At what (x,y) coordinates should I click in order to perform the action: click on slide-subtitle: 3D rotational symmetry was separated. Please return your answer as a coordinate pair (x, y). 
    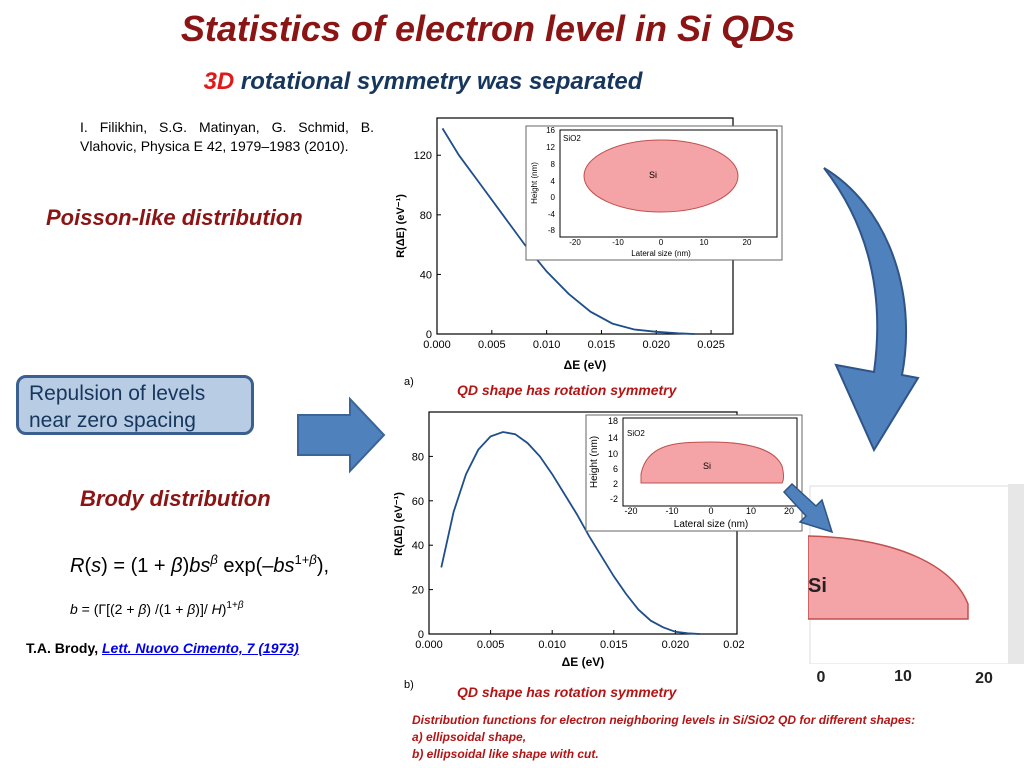
    Looking at the image, I should click on (423, 82).